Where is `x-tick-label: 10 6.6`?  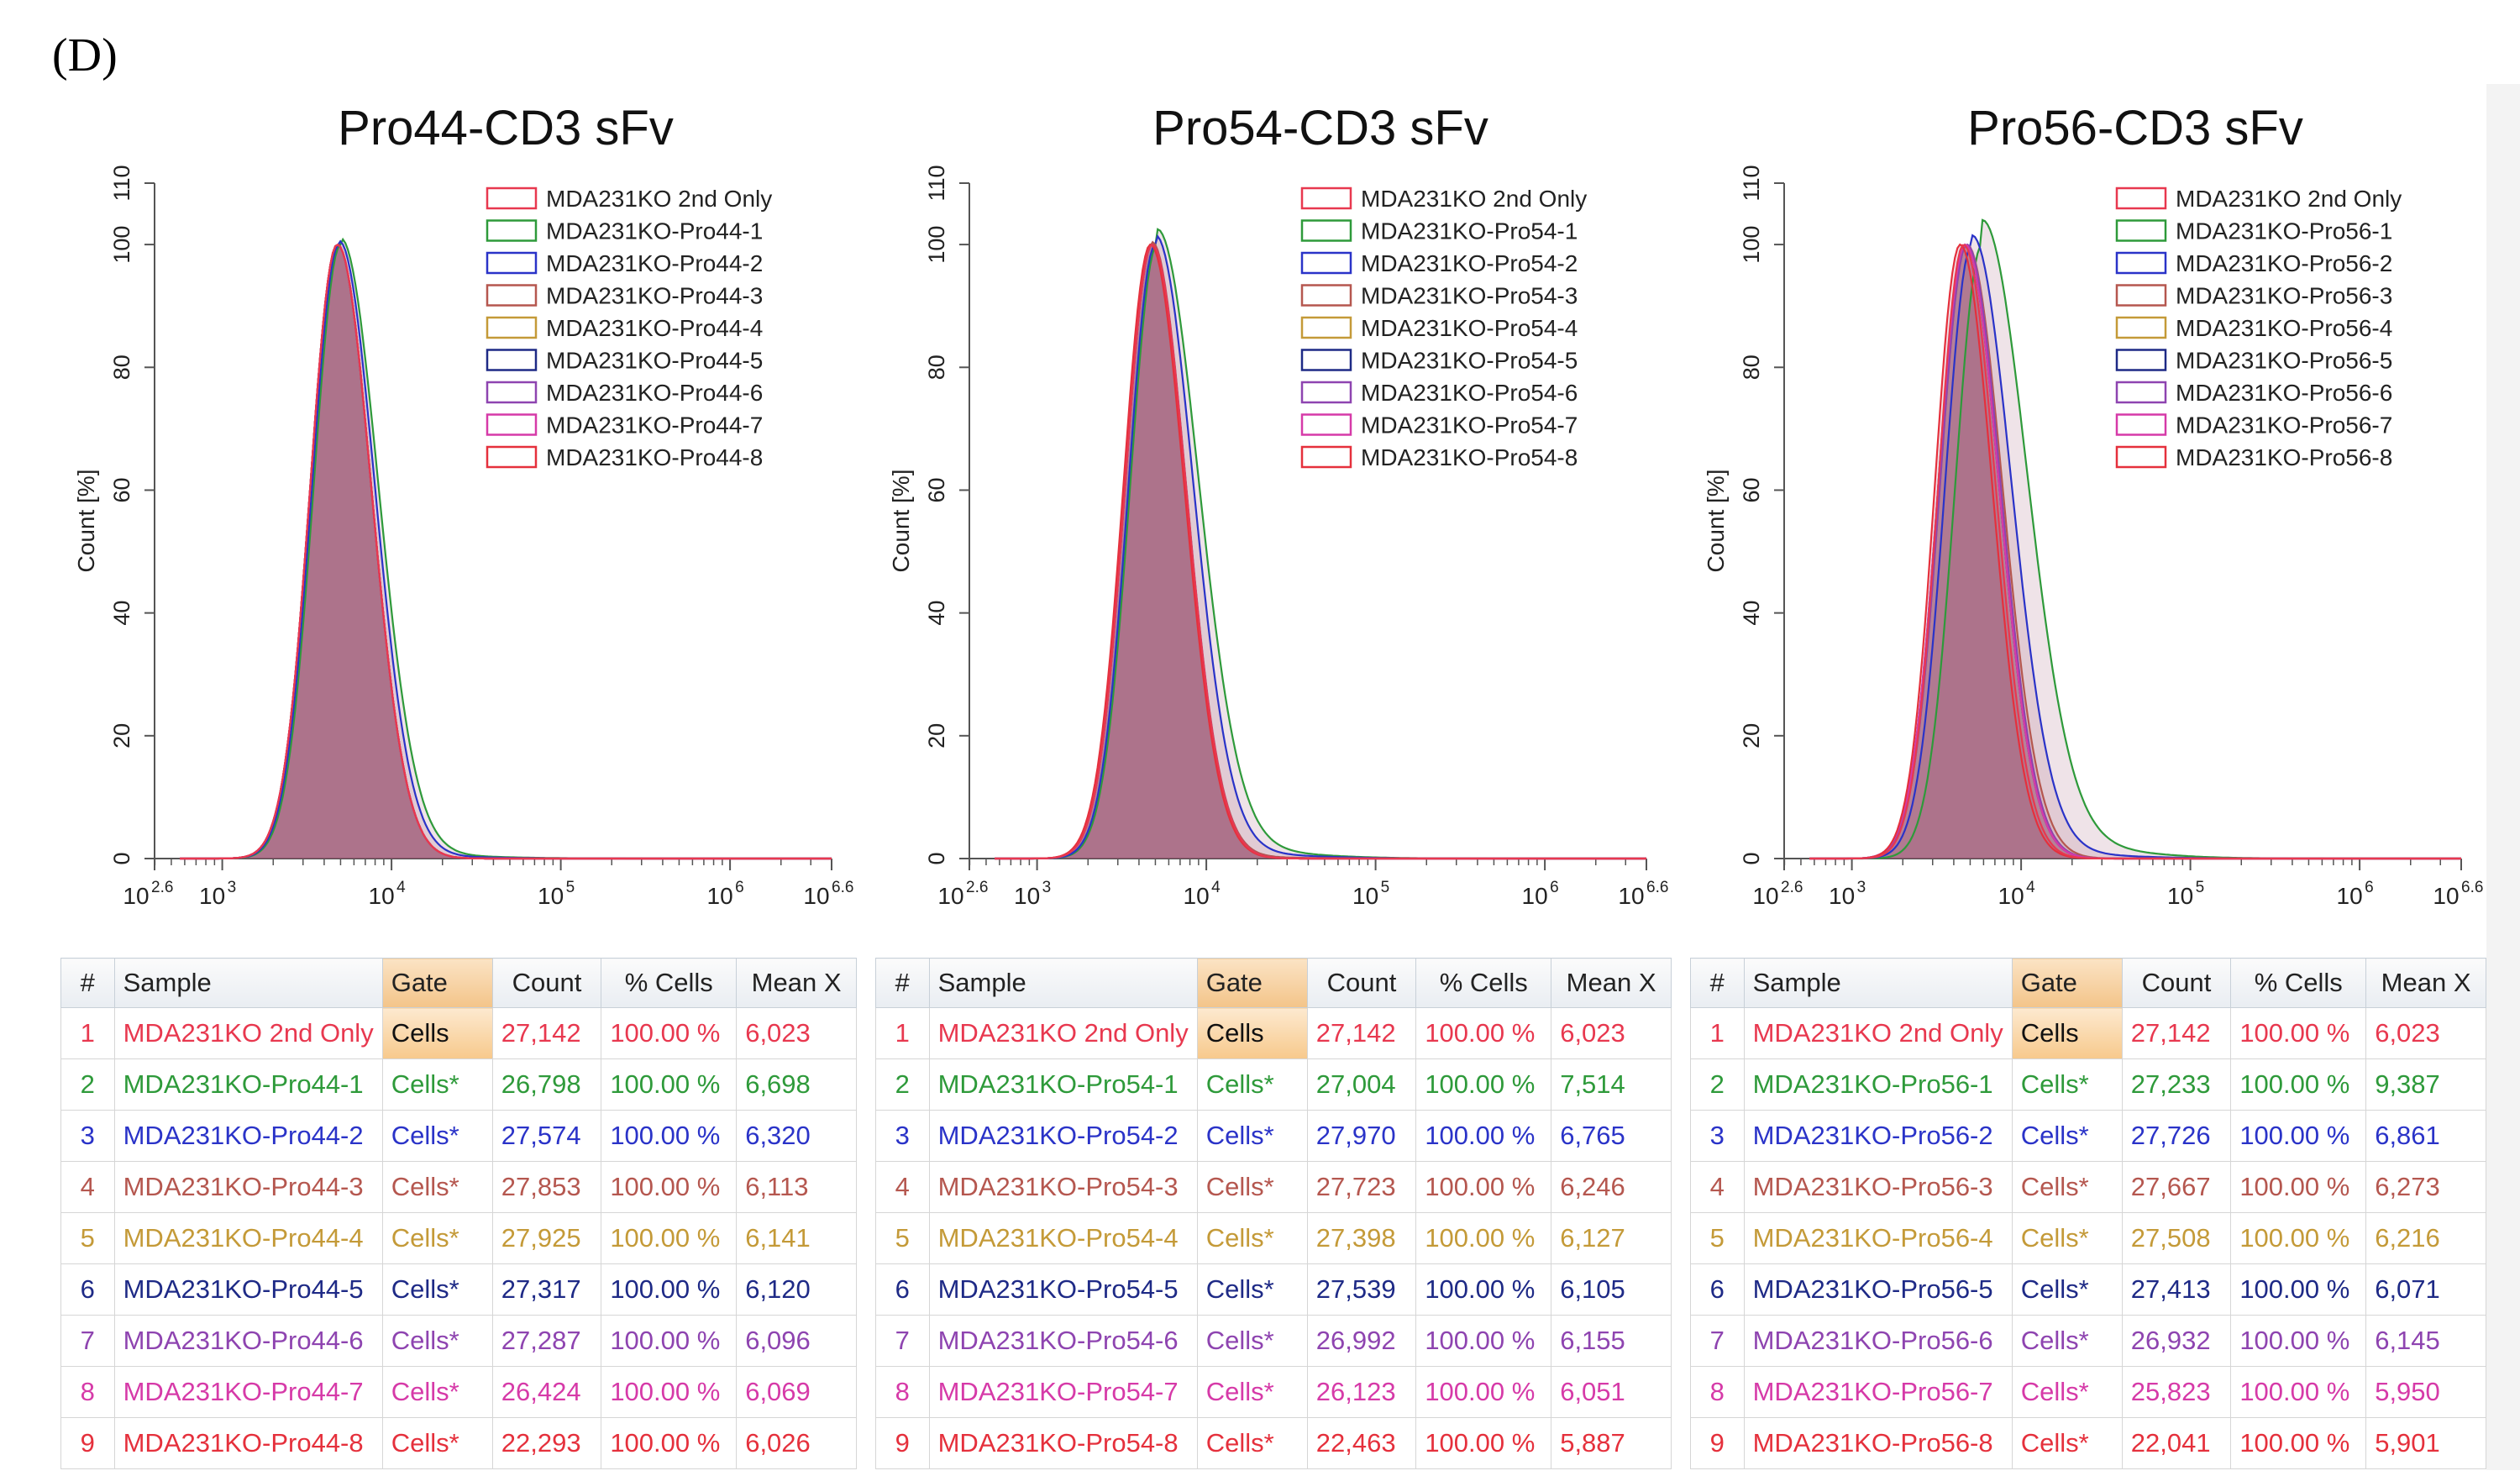 x-tick-label: 10 6.6 is located at coordinates (2458, 894).